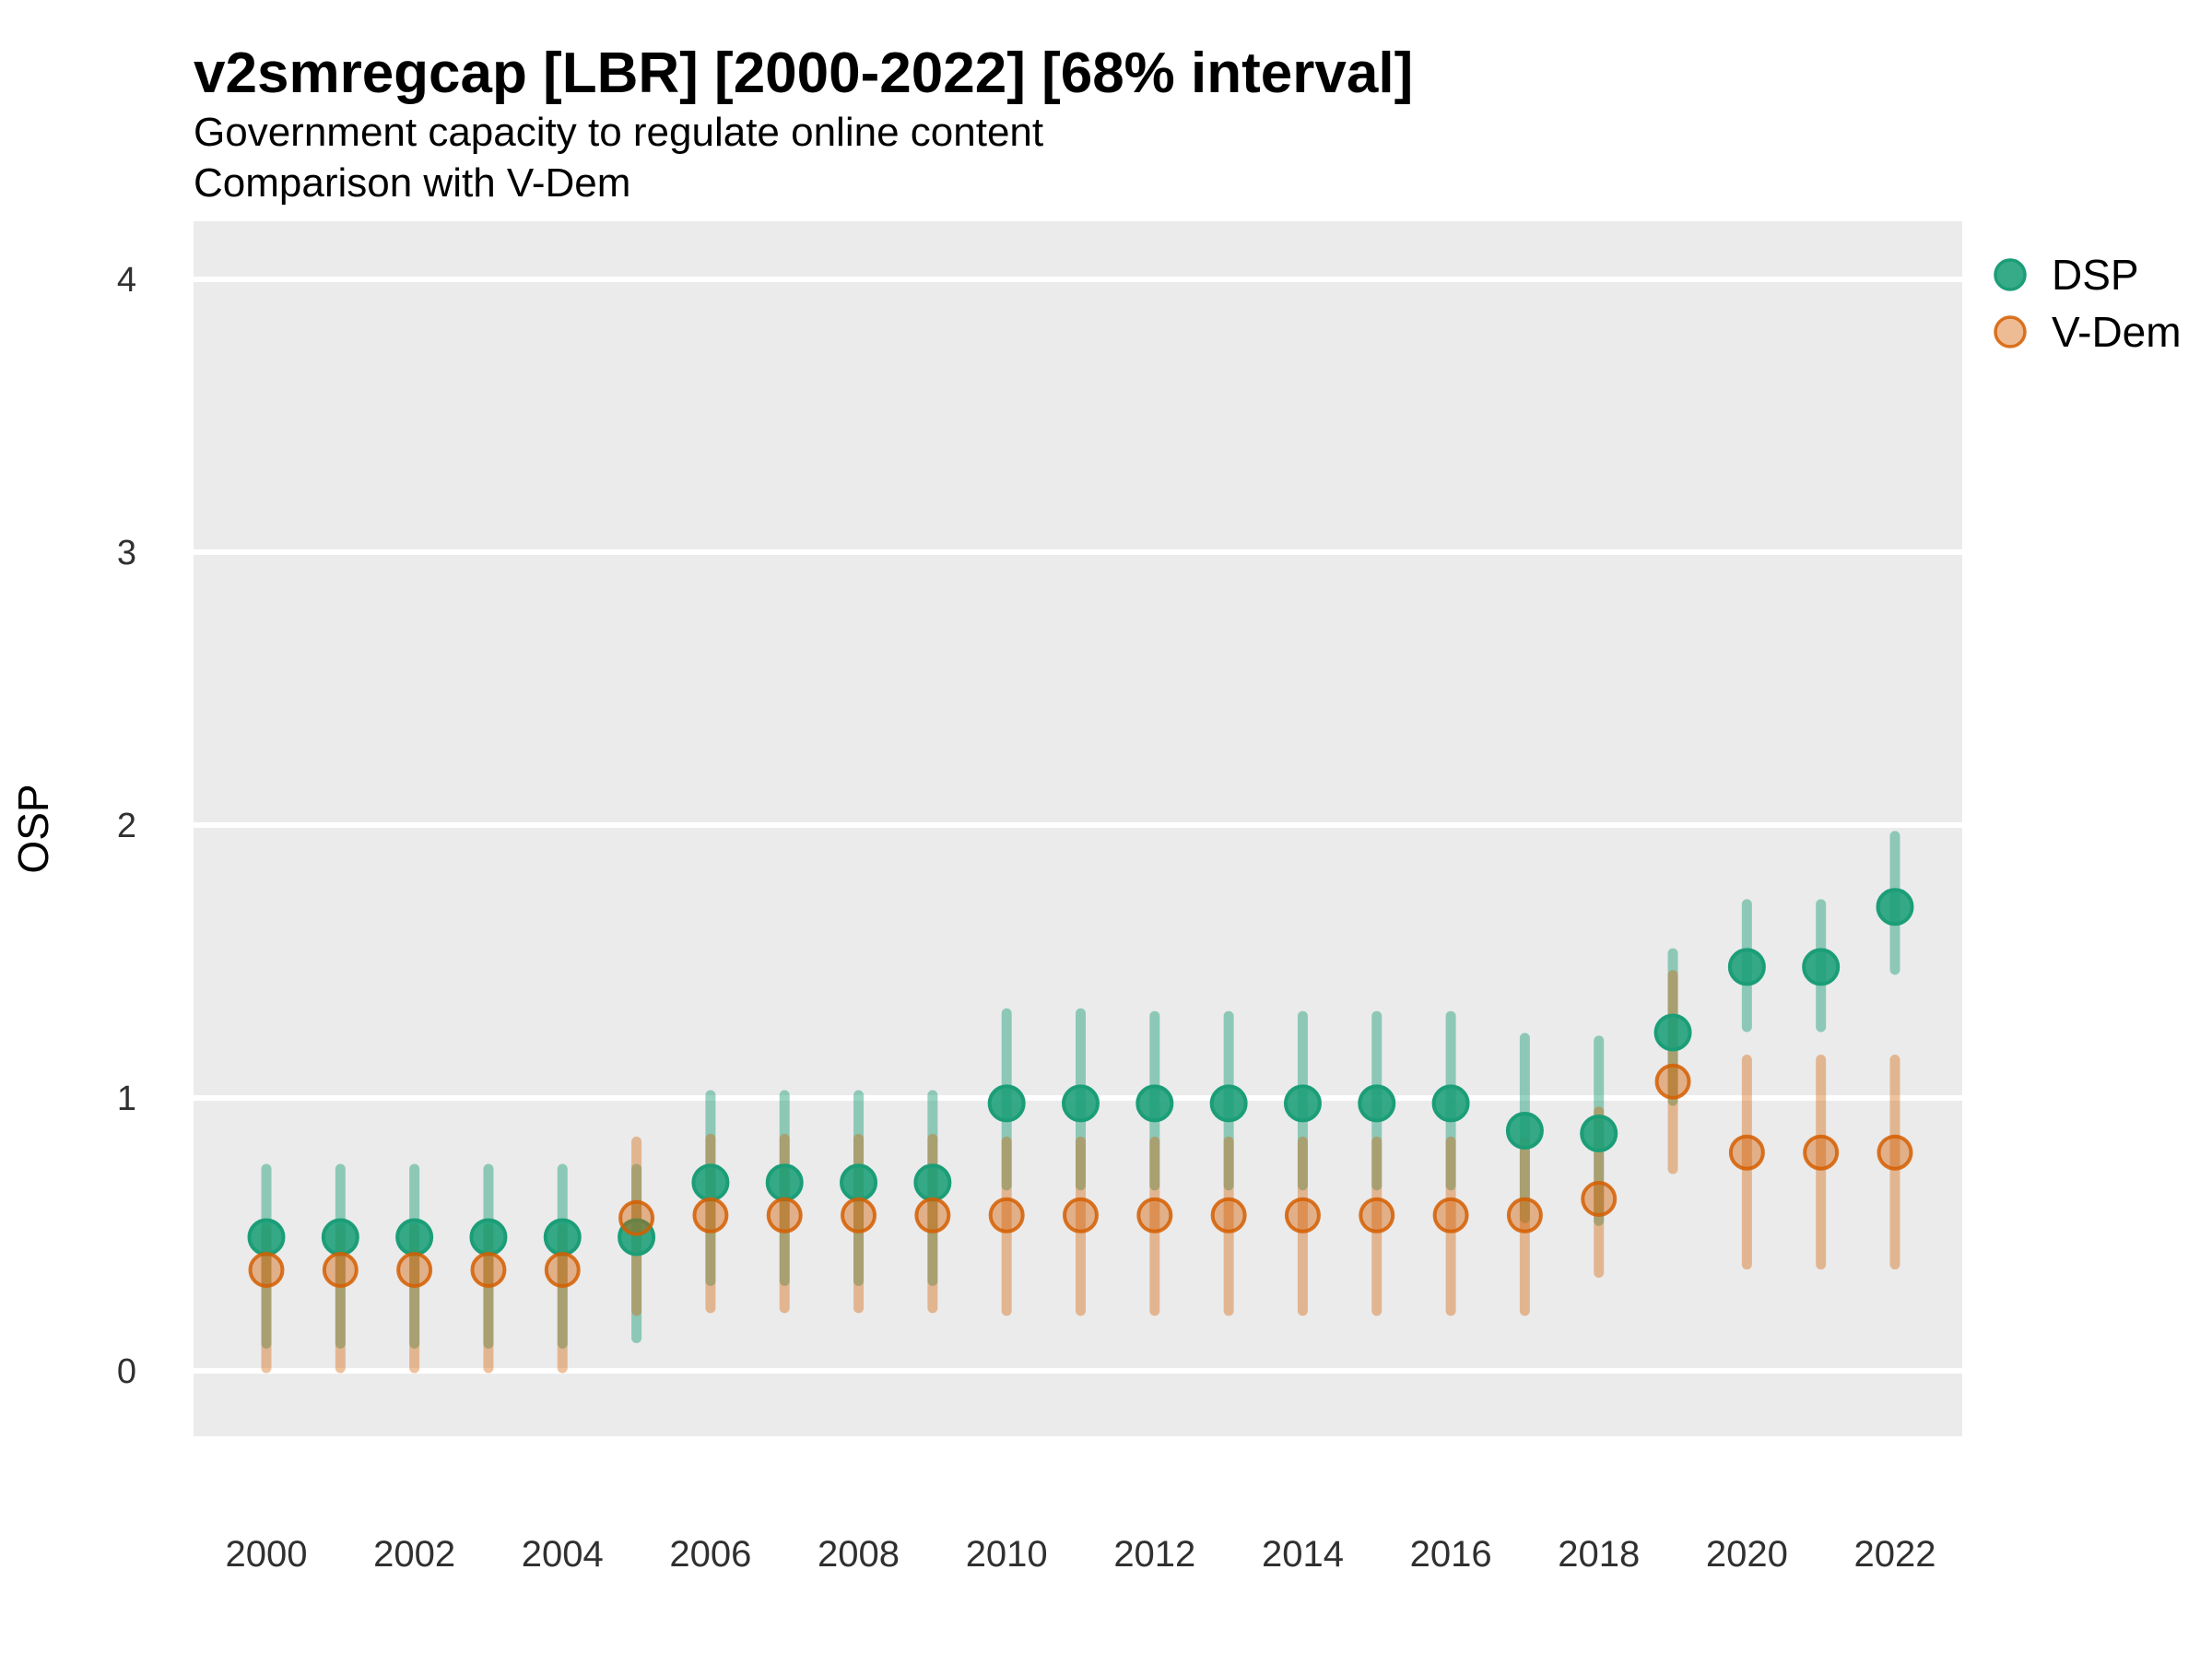 This screenshot has height=1664, width=2212. Describe the element at coordinates (562, 1269) in the screenshot. I see `vdem-point-2004` at that location.